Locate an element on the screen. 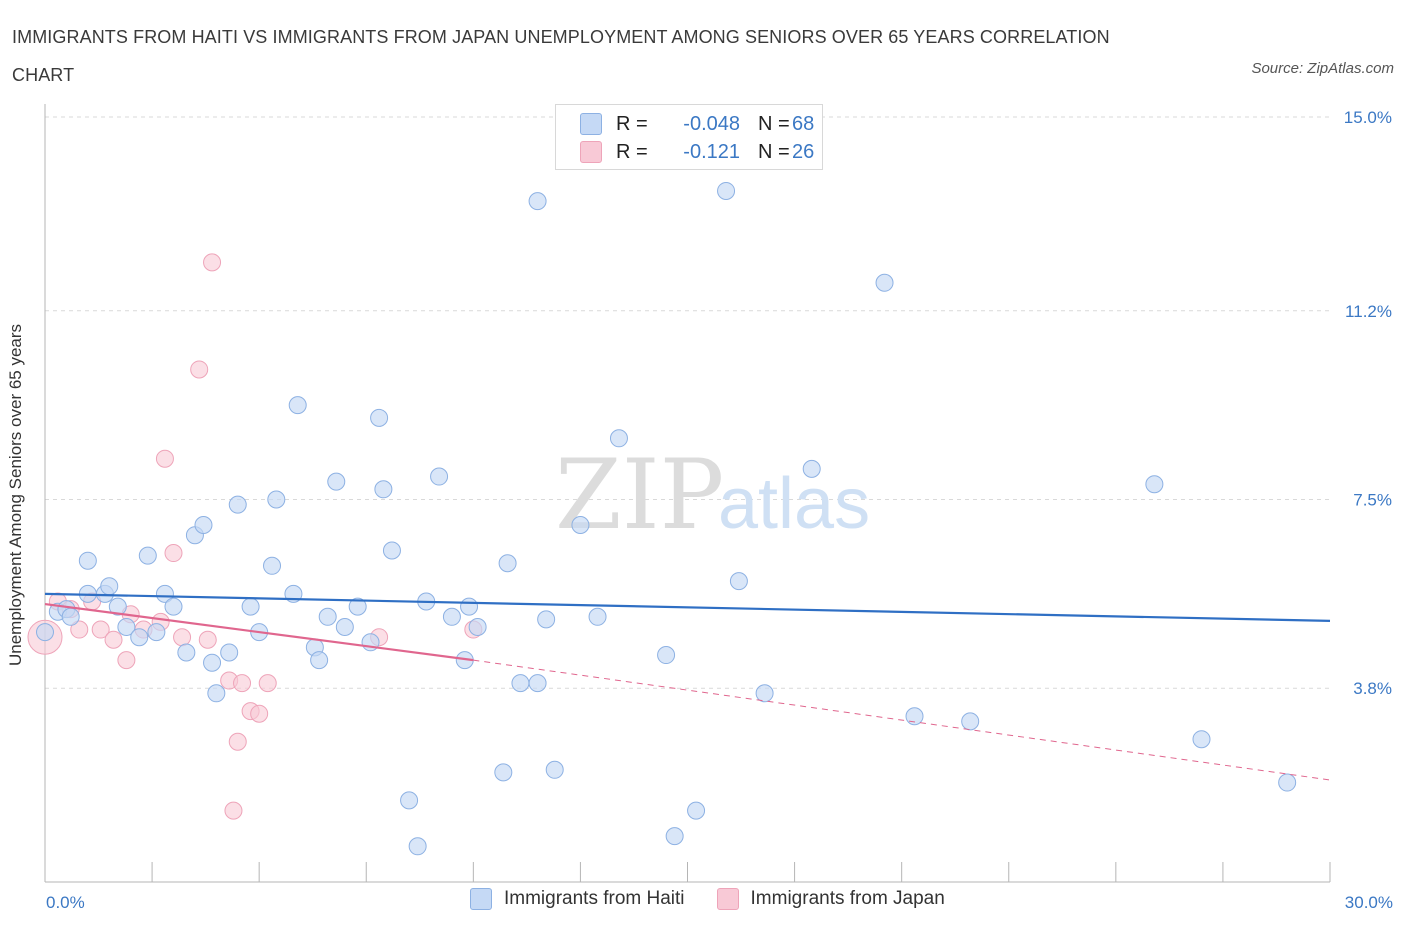  haiti-legend-label: Immigrants from Haiti is located at coordinates (594, 898).